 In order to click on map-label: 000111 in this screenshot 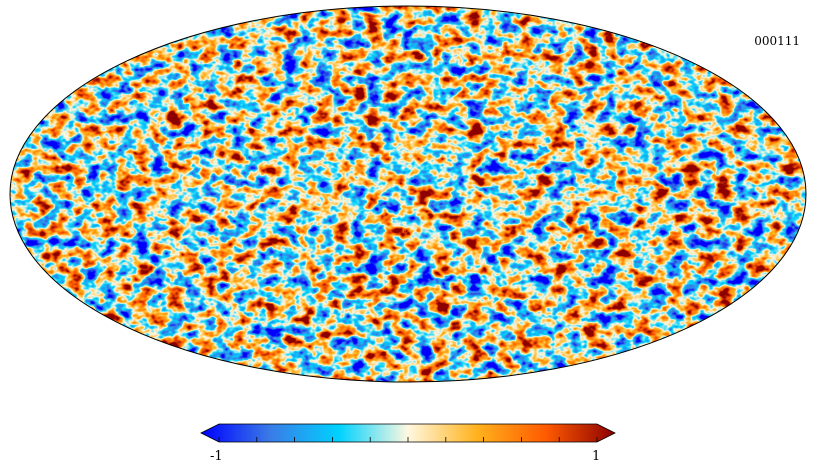, I will do `click(777, 41)`.